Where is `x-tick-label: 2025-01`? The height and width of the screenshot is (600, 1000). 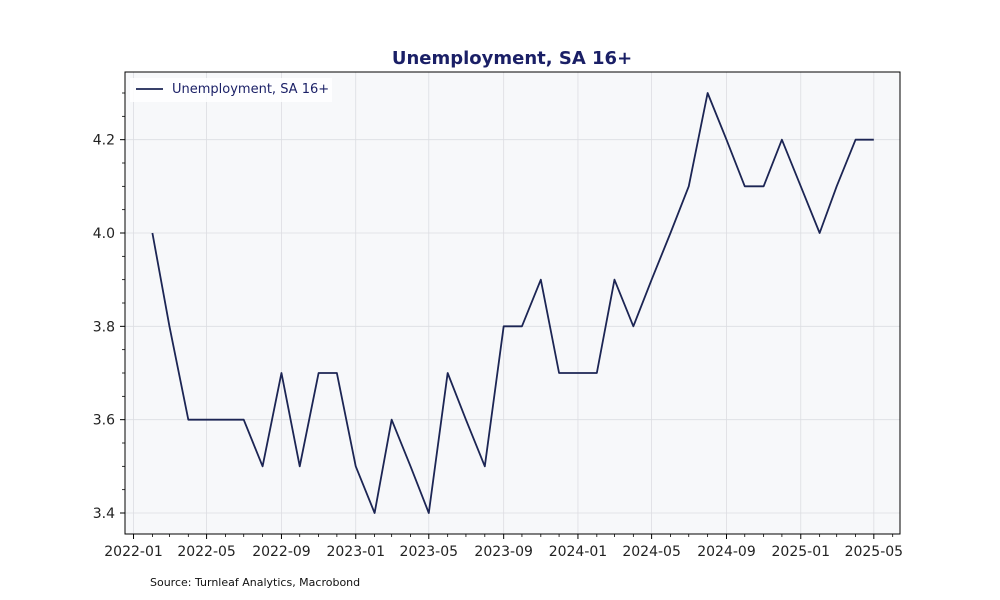
x-tick-label: 2025-01 is located at coordinates (801, 552).